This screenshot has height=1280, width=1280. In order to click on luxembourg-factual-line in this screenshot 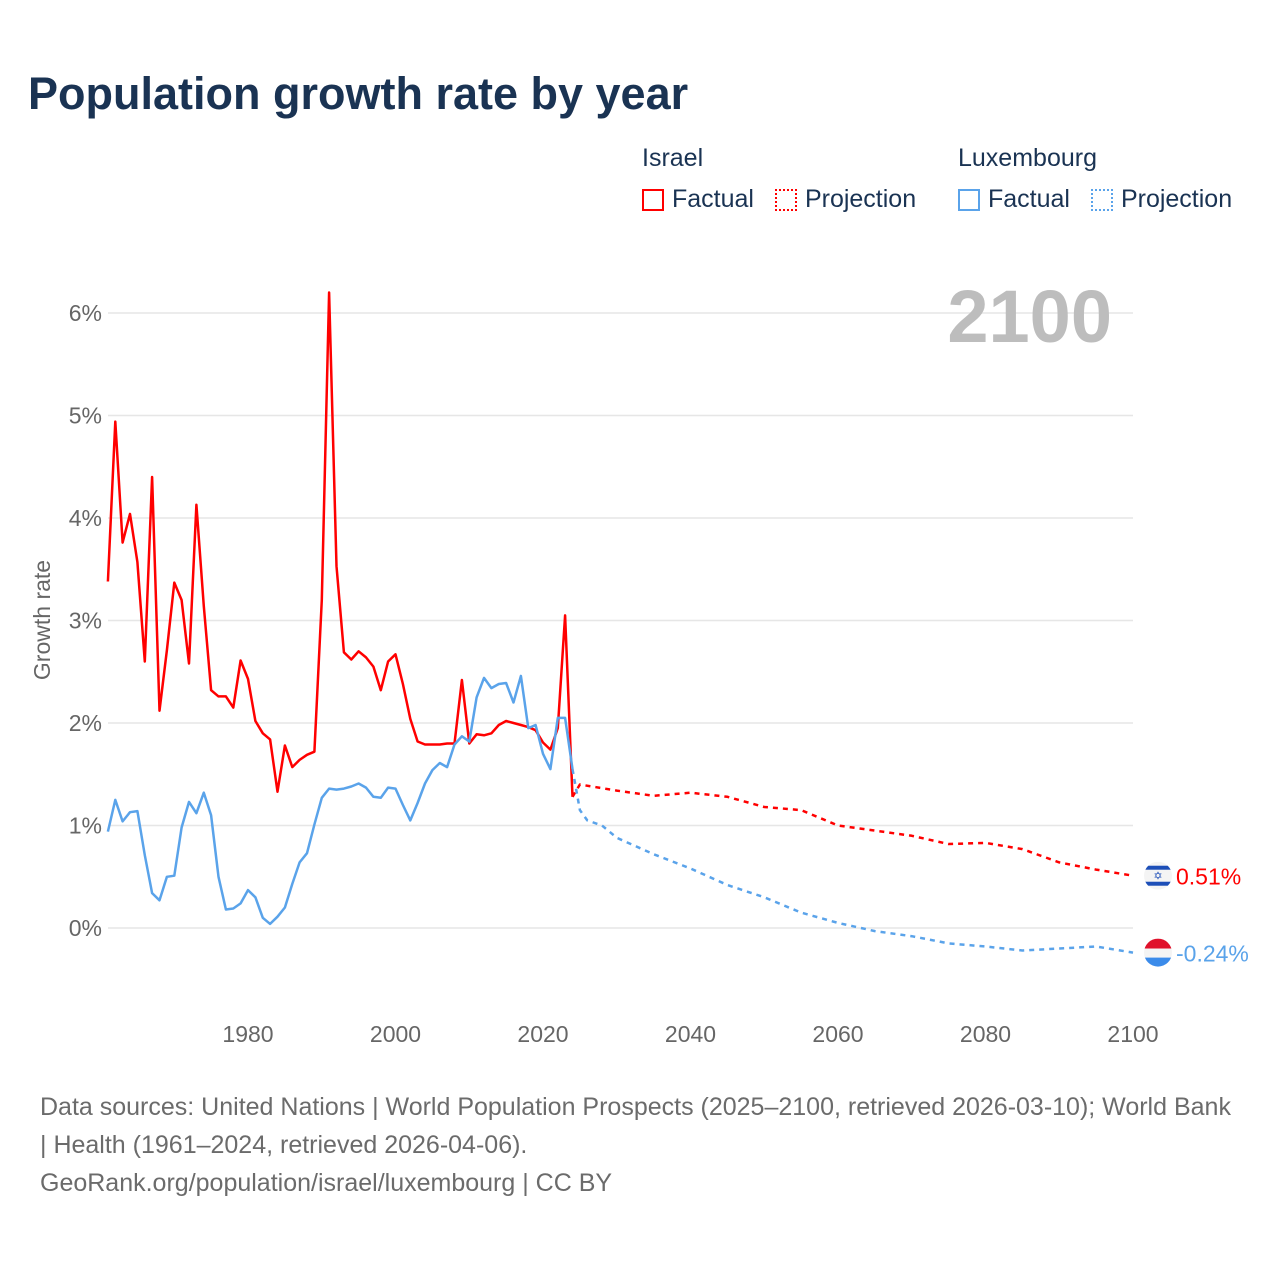, I will do `click(340, 800)`.